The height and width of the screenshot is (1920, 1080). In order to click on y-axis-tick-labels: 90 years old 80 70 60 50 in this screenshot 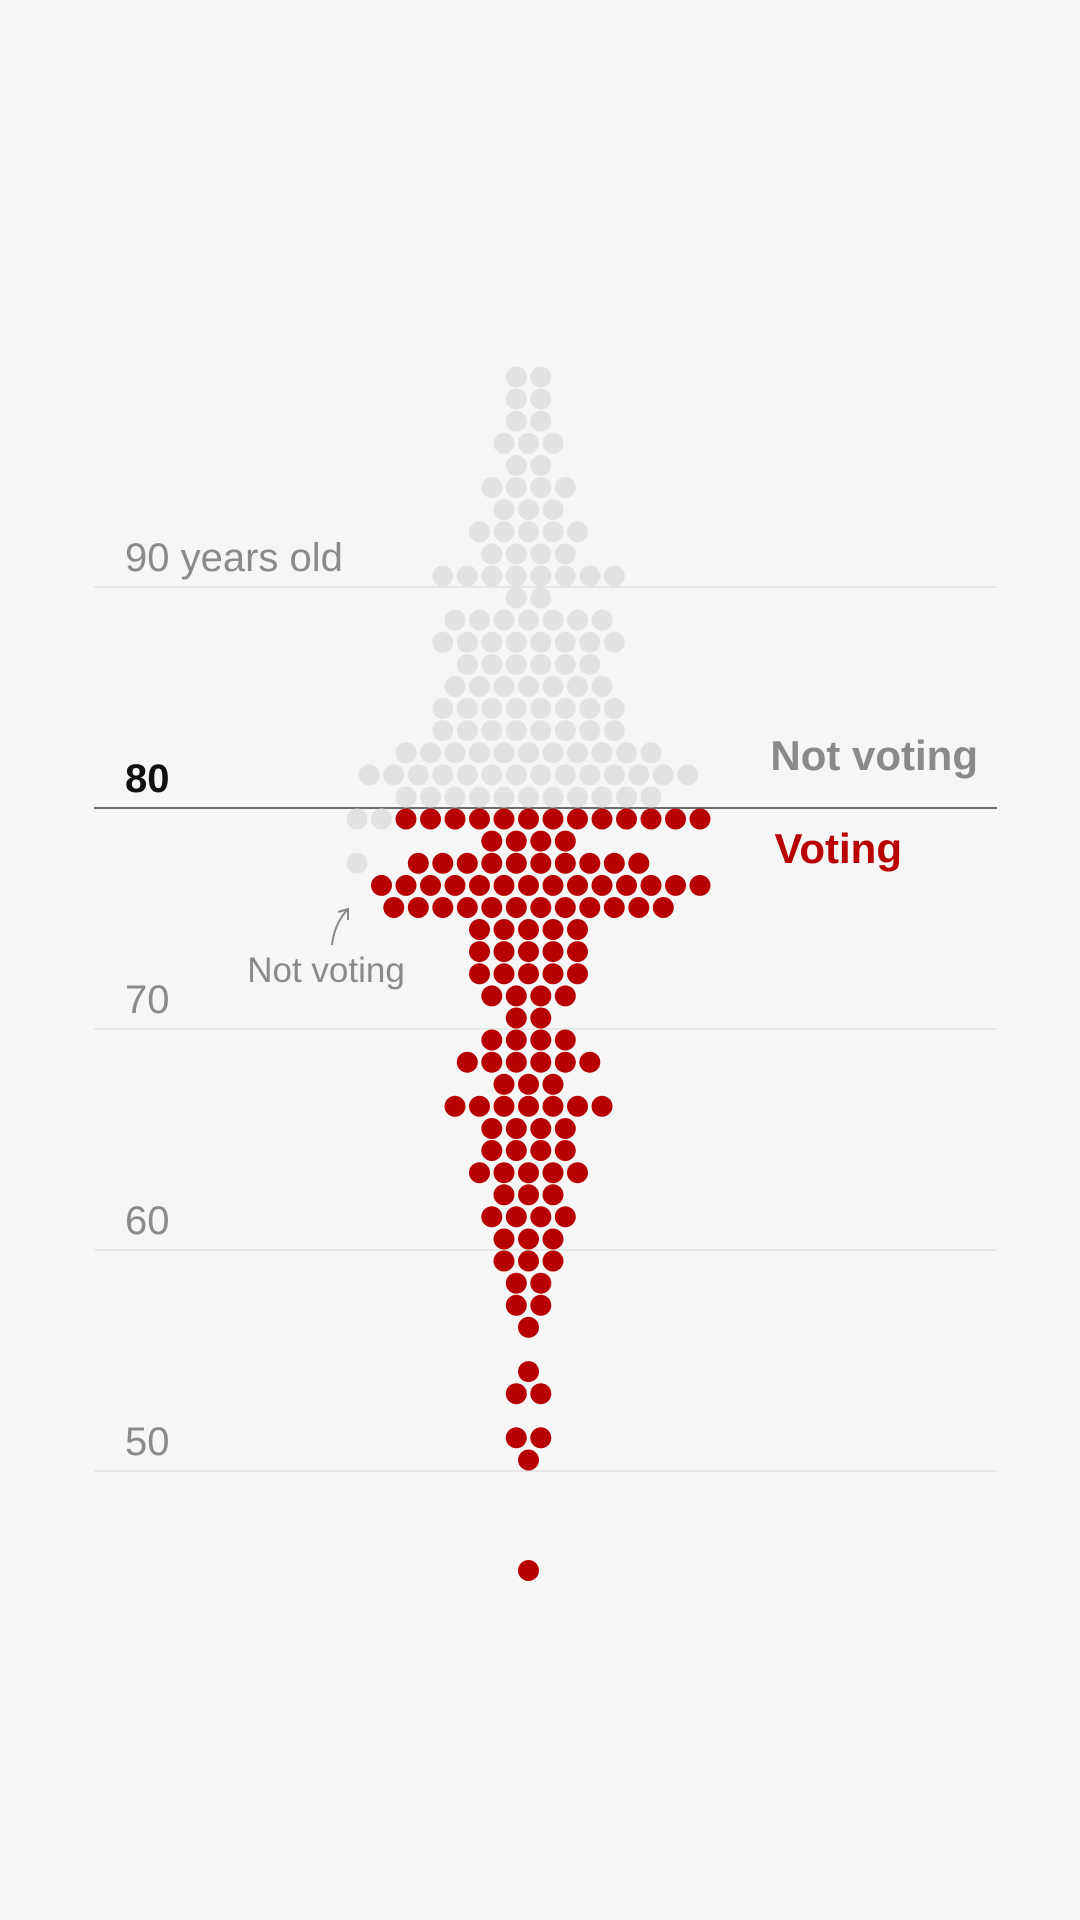, I will do `click(234, 1000)`.